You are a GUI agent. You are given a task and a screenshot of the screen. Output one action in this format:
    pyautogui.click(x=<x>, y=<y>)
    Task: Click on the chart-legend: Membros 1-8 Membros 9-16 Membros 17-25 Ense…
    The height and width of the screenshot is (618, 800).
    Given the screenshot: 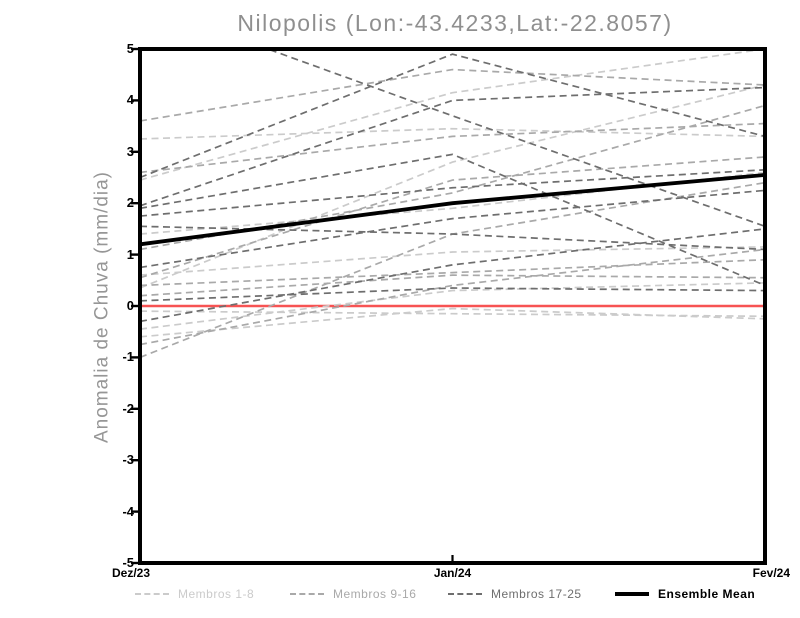 What is the action you would take?
    pyautogui.click(x=400, y=597)
    